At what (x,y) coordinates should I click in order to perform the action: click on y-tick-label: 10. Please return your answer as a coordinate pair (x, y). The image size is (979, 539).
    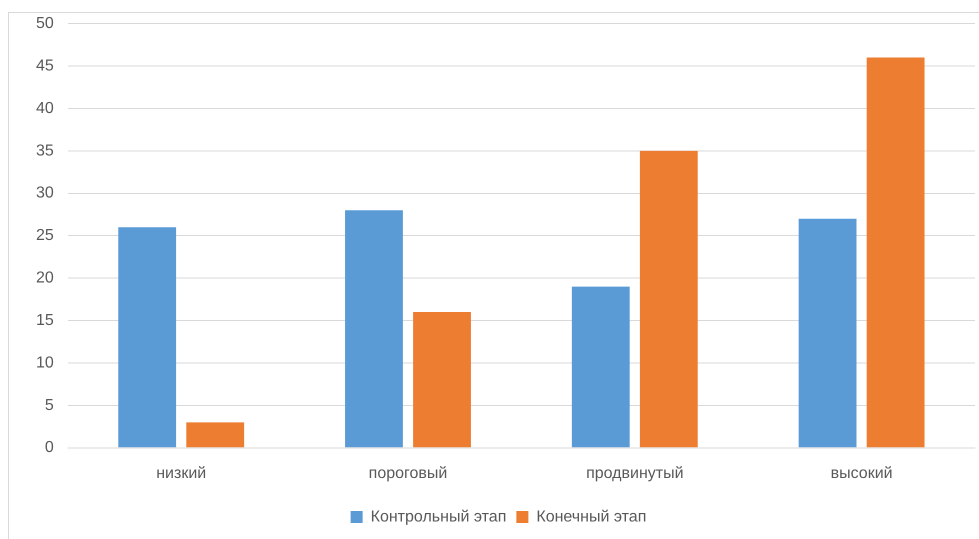
    Looking at the image, I should click on (45, 363).